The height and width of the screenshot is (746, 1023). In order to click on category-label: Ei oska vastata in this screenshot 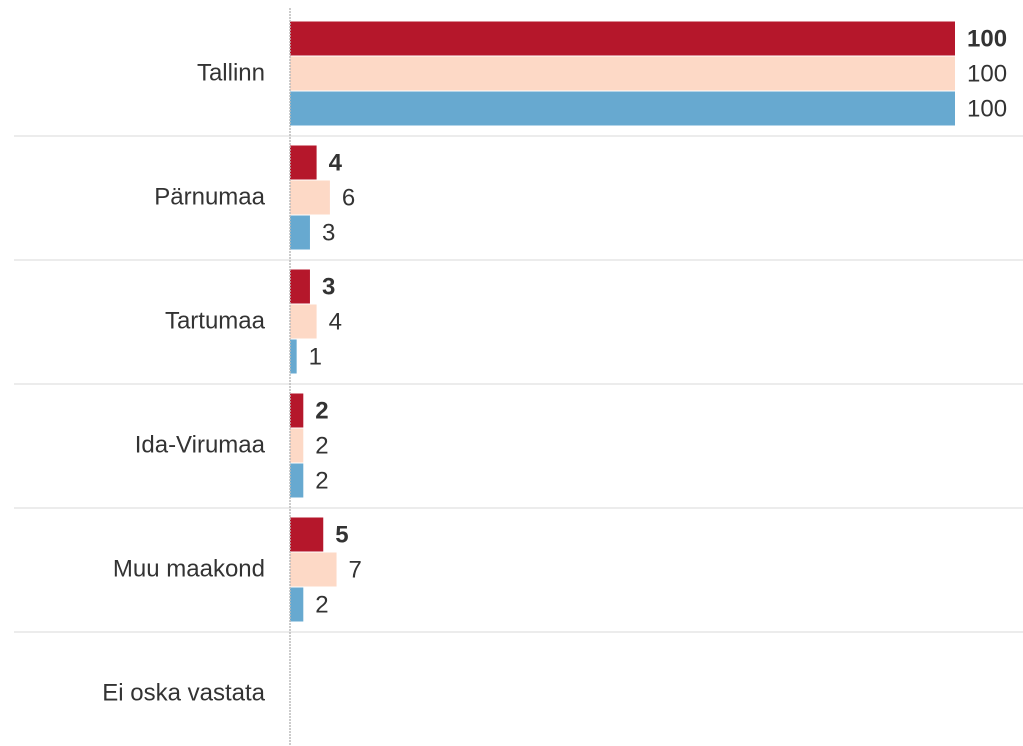, I will do `click(183, 692)`.